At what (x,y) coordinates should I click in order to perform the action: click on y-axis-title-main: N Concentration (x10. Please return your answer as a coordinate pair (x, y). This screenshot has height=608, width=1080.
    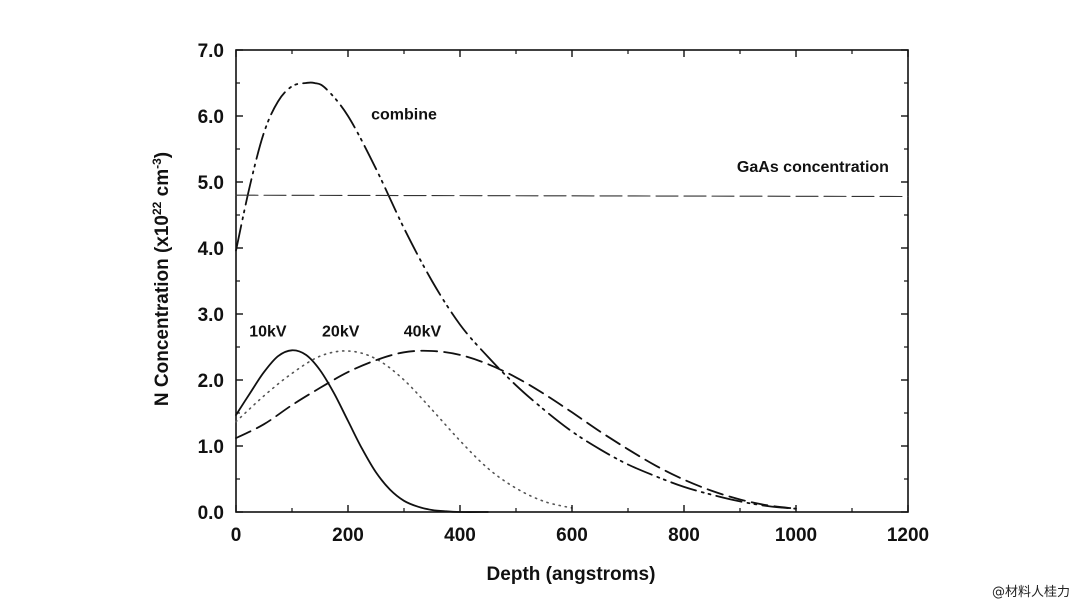
    Looking at the image, I should click on (162, 310).